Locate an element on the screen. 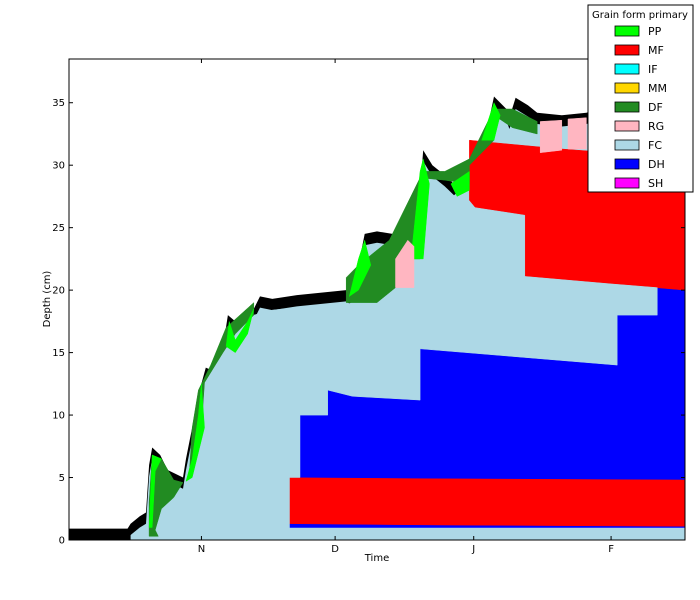 The width and height of the screenshot is (700, 600). legend-label-MF: MF is located at coordinates (656, 50).